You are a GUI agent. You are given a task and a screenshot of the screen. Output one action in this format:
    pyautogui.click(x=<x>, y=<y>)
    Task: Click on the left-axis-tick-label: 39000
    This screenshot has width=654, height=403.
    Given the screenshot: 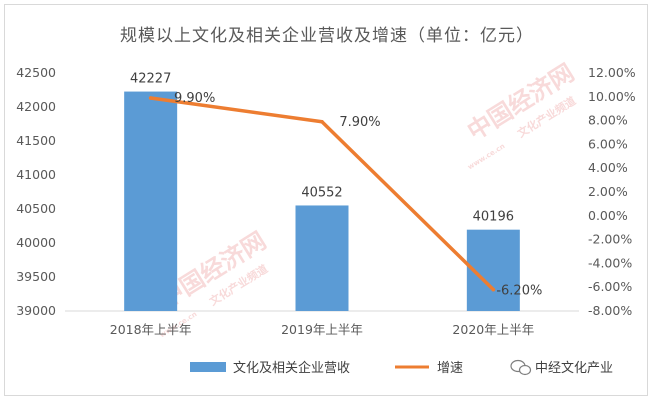 What is the action you would take?
    pyautogui.click(x=36, y=310)
    